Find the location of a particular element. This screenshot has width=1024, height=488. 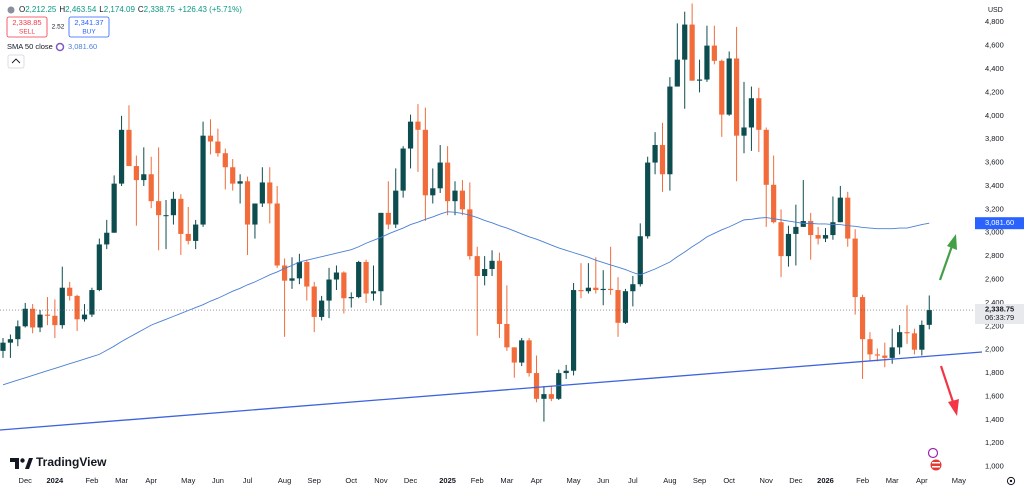

x-tick-label: 2024 is located at coordinates (56, 480).